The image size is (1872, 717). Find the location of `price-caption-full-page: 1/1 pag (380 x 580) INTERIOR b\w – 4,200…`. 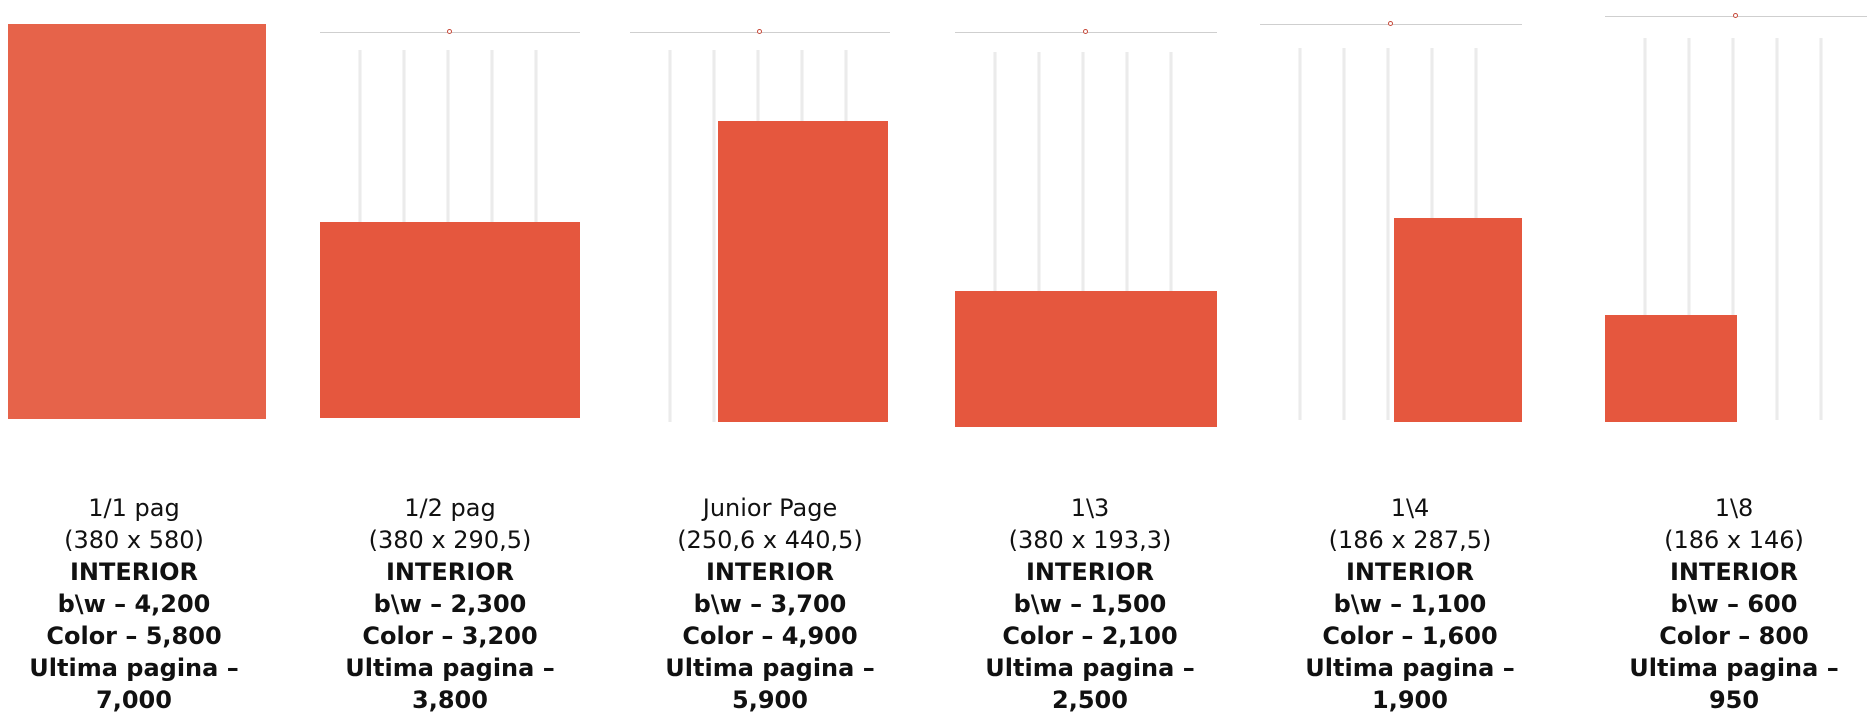

price-caption-full-page: 1/1 pag (380 x 580) INTERIOR b\w – 4,200… is located at coordinates (142, 604).